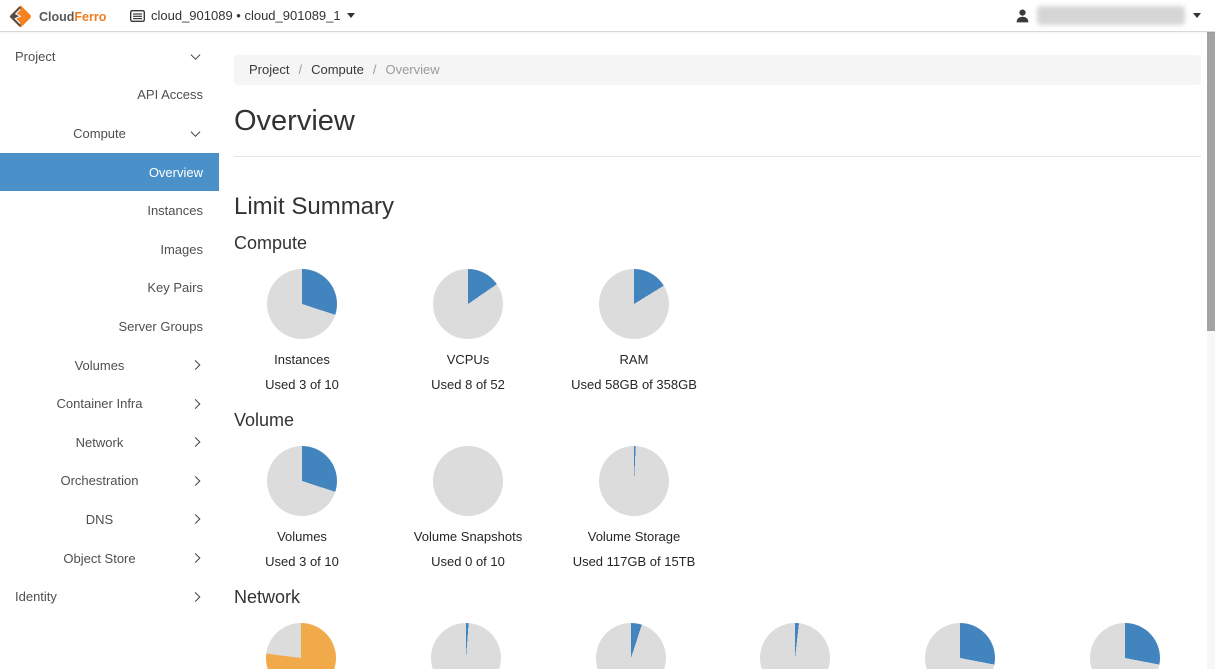  Describe the element at coordinates (99, 133) in the screenshot. I see `sidebar-item-label: Compute` at that location.